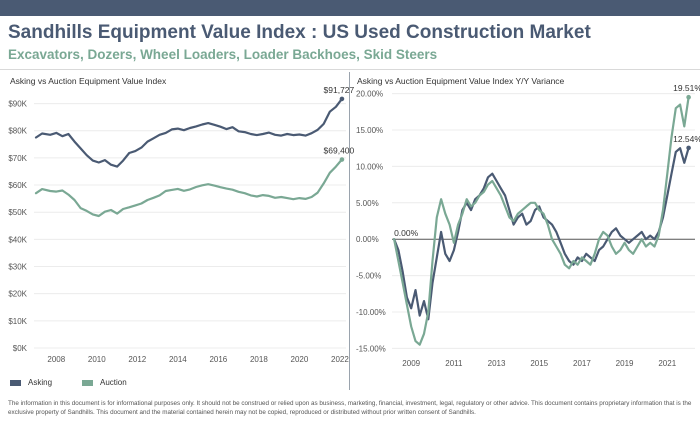 This screenshot has width=700, height=425. What do you see at coordinates (87, 382) in the screenshot?
I see `legend-swatch-auction` at bounding box center [87, 382].